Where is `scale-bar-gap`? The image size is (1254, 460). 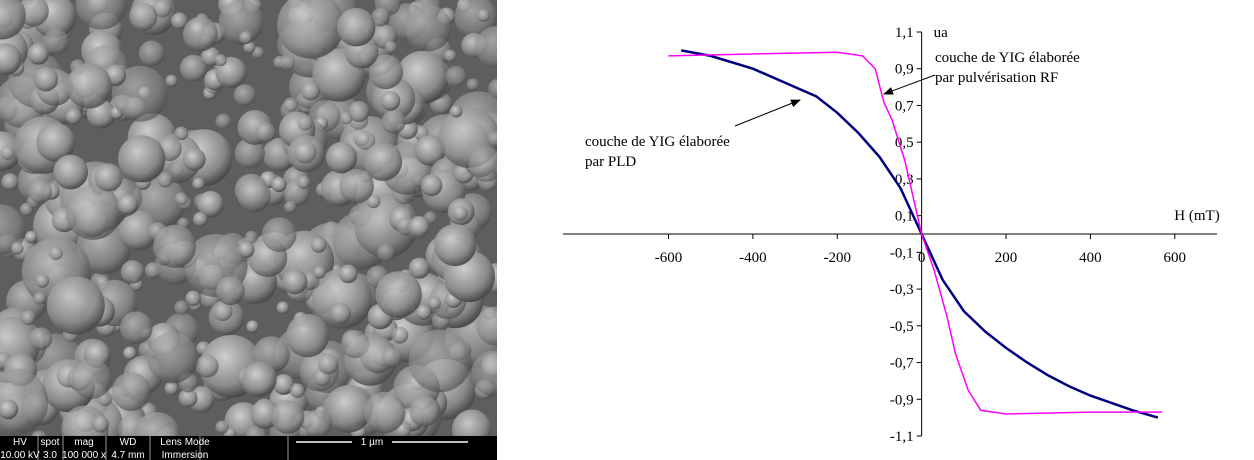
scale-bar-gap is located at coordinates (372, 441).